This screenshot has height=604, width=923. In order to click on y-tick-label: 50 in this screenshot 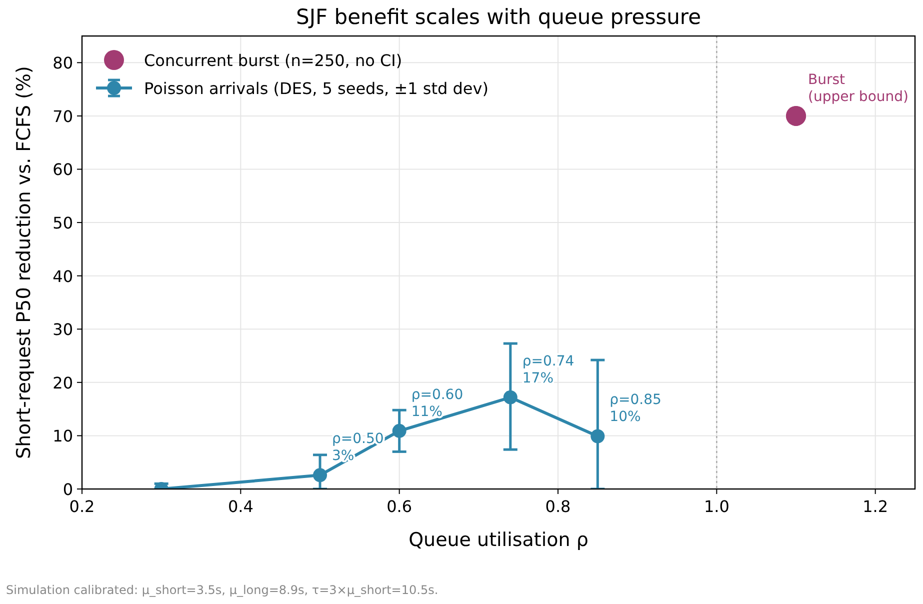, I will do `click(62, 223)`.